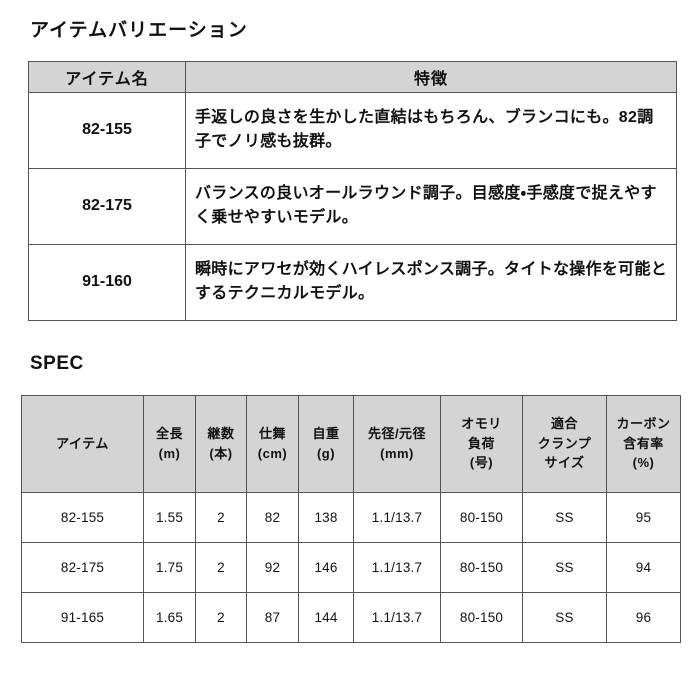 The image size is (700, 700). Describe the element at coordinates (169, 517) in the screenshot. I see `spec-cell: 1.55` at that location.